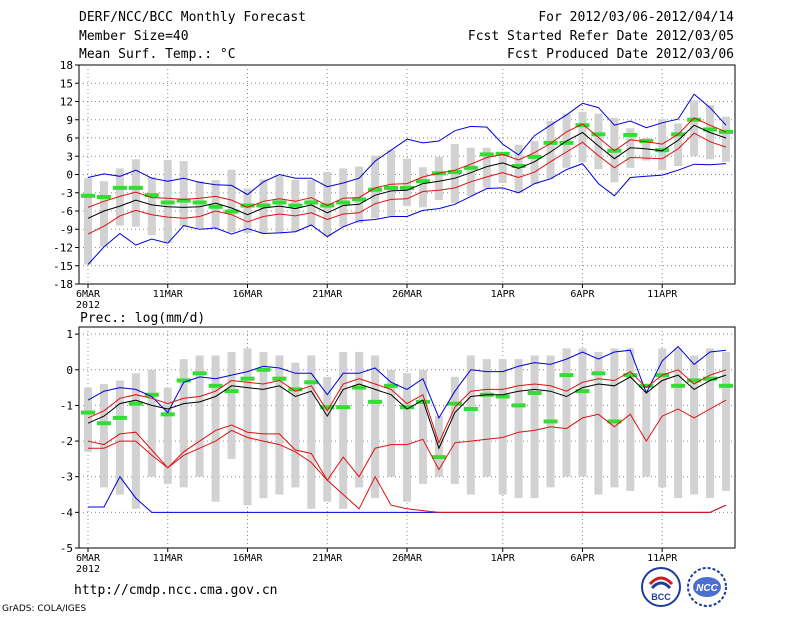 The height and width of the screenshot is (618, 800). Describe the element at coordinates (176, 590) in the screenshot. I see `source-url: http://cmdp.ncc.cma.gov.cn` at that location.